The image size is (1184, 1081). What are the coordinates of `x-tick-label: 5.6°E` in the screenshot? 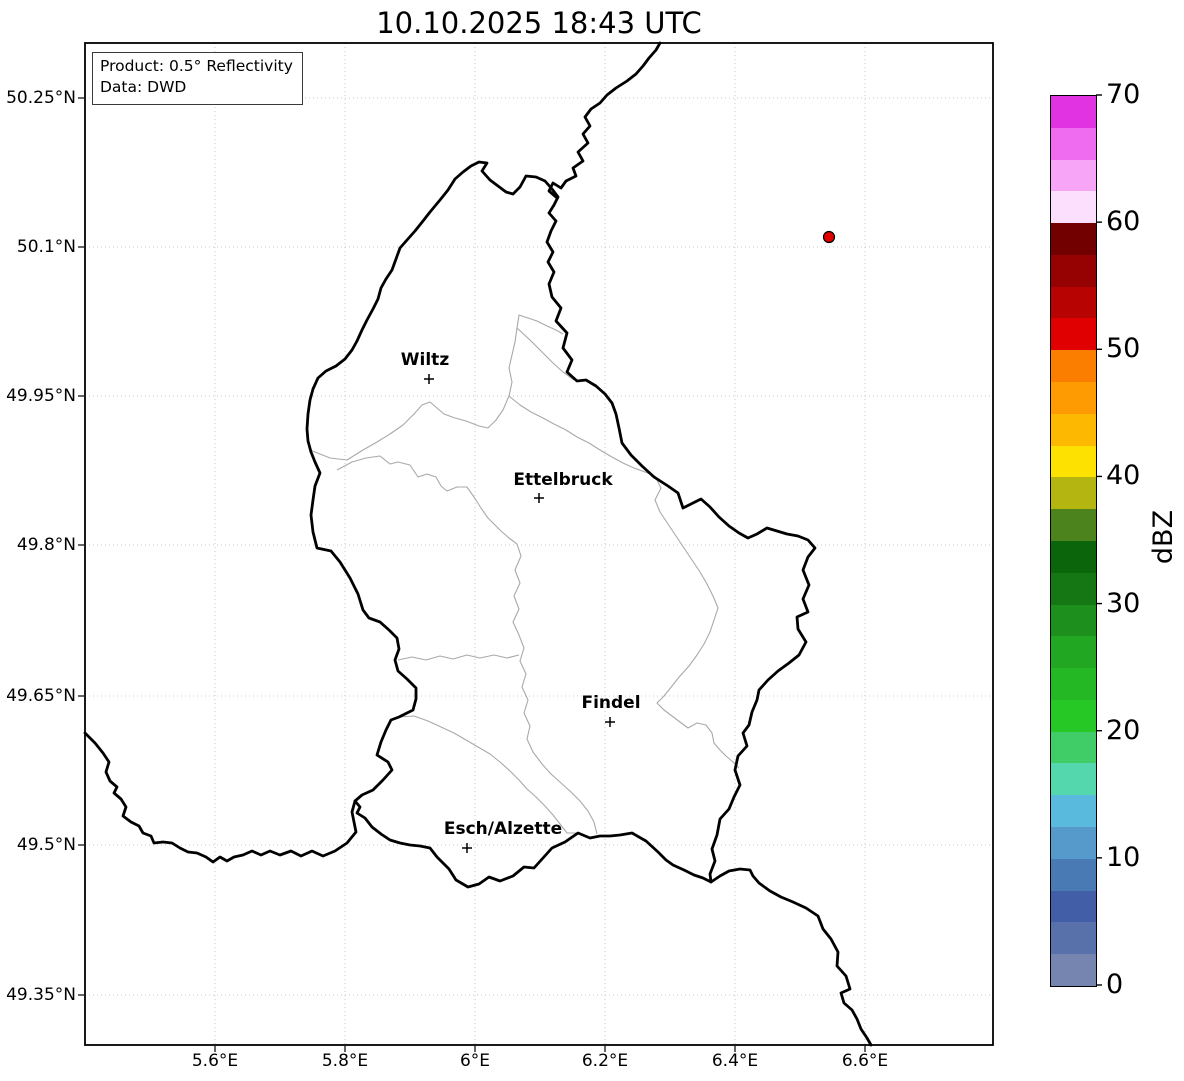 It's located at (215, 1061).